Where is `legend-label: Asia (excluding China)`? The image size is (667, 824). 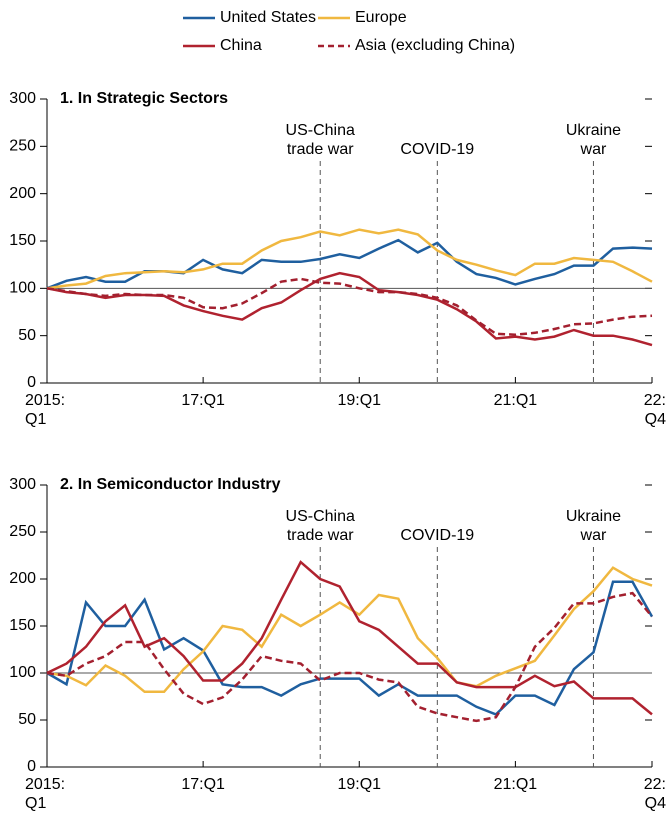
legend-label: Asia (excluding China) is located at coordinates (435, 45).